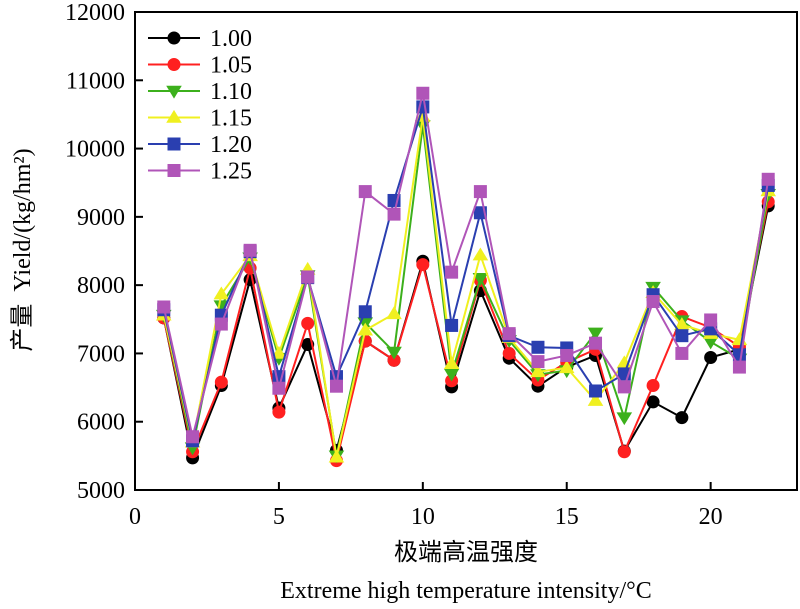 This screenshot has width=800, height=609. I want to click on legend-label: 1.00, so click(231, 39).